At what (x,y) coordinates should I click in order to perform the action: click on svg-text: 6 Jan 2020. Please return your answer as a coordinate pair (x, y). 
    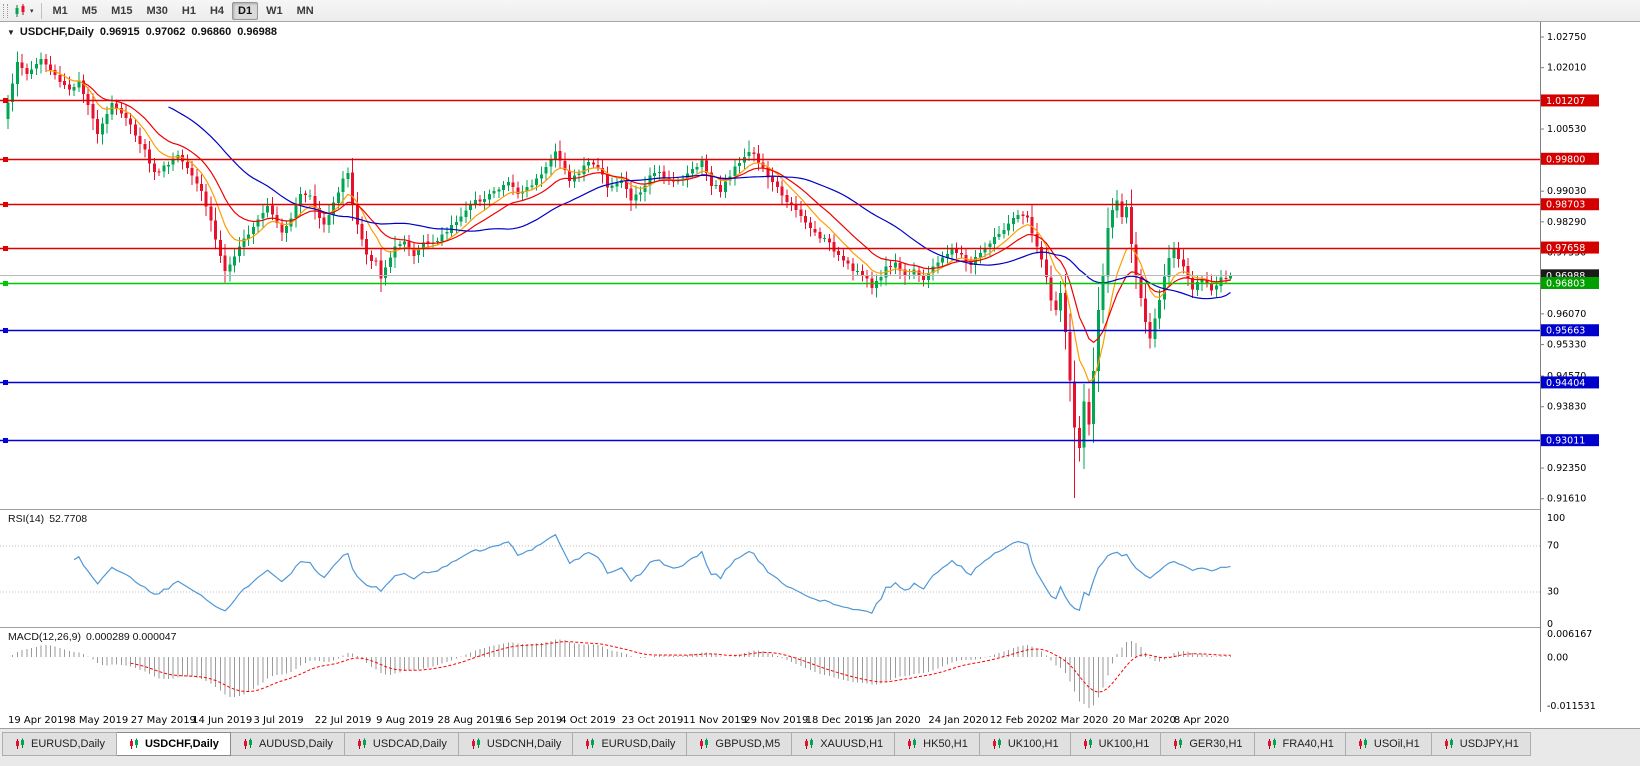
    Looking at the image, I should click on (894, 720).